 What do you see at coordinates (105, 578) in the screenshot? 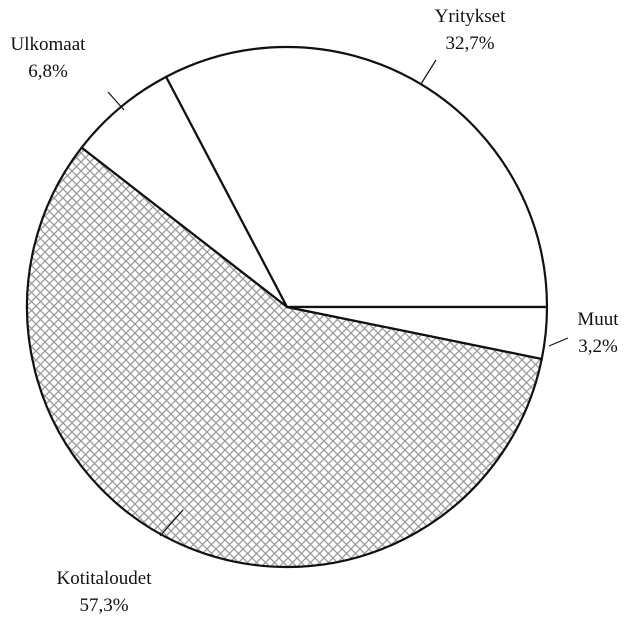
I see `slice-label: Kotitaloudet` at bounding box center [105, 578].